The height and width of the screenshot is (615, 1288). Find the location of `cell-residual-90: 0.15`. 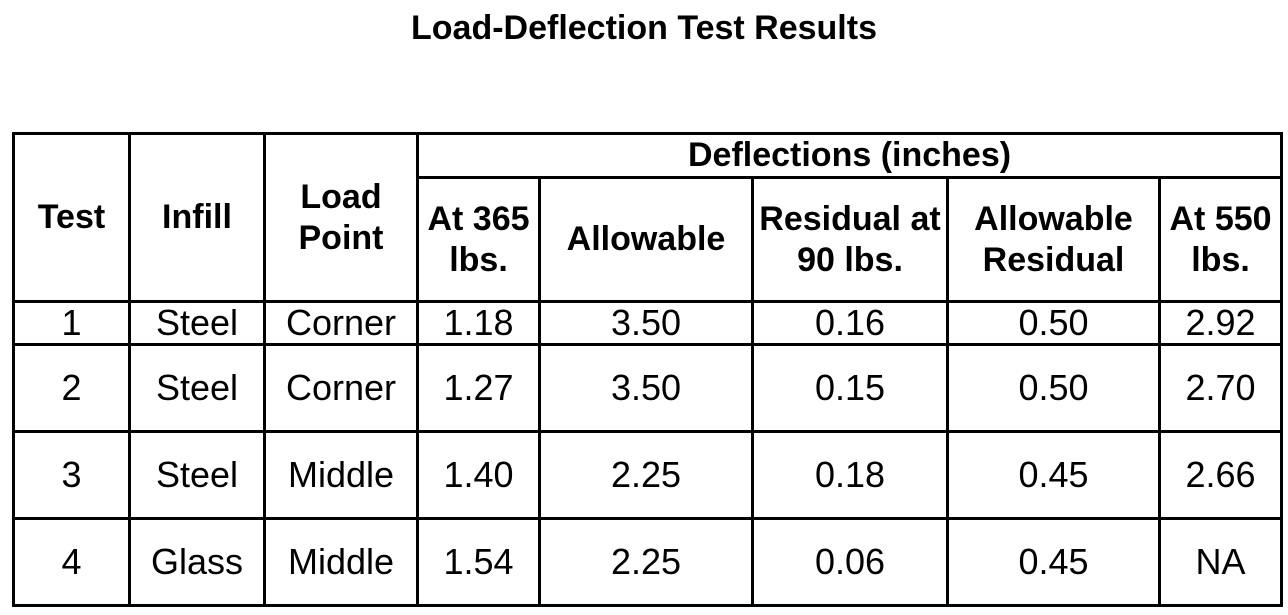

cell-residual-90: 0.15 is located at coordinates (850, 388).